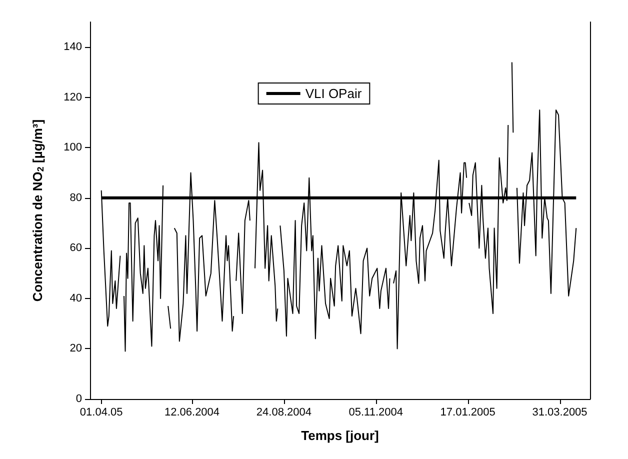 This screenshot has height=459, width=628. Describe the element at coordinates (76, 248) in the screenshot. I see `y-tick-label: 60` at that location.